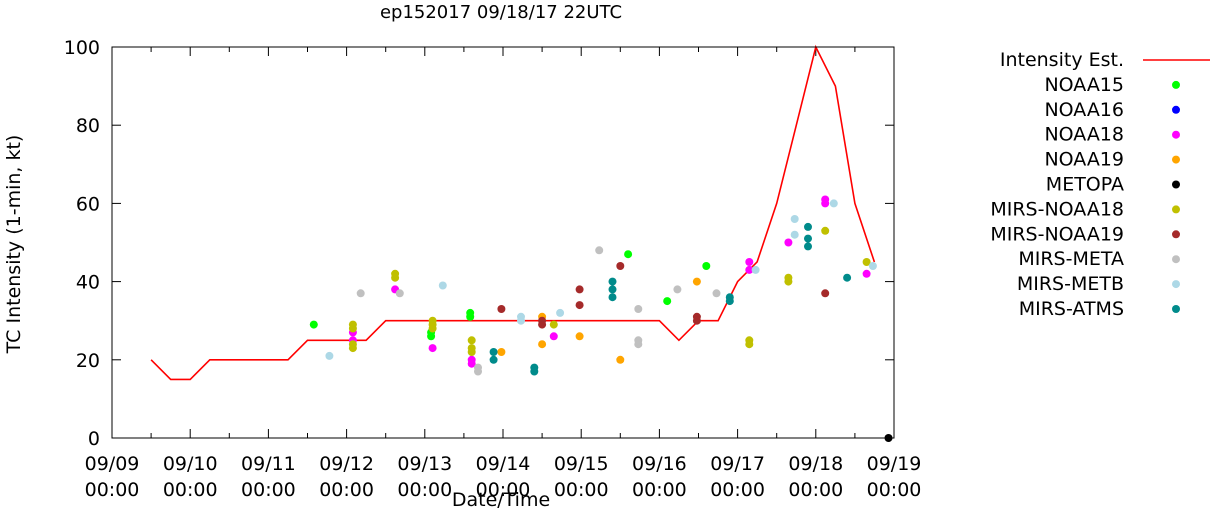 This screenshot has width=1211, height=513. I want to click on legend-label-mirs-noaa18: MIRS-NOAA18, so click(1057, 209).